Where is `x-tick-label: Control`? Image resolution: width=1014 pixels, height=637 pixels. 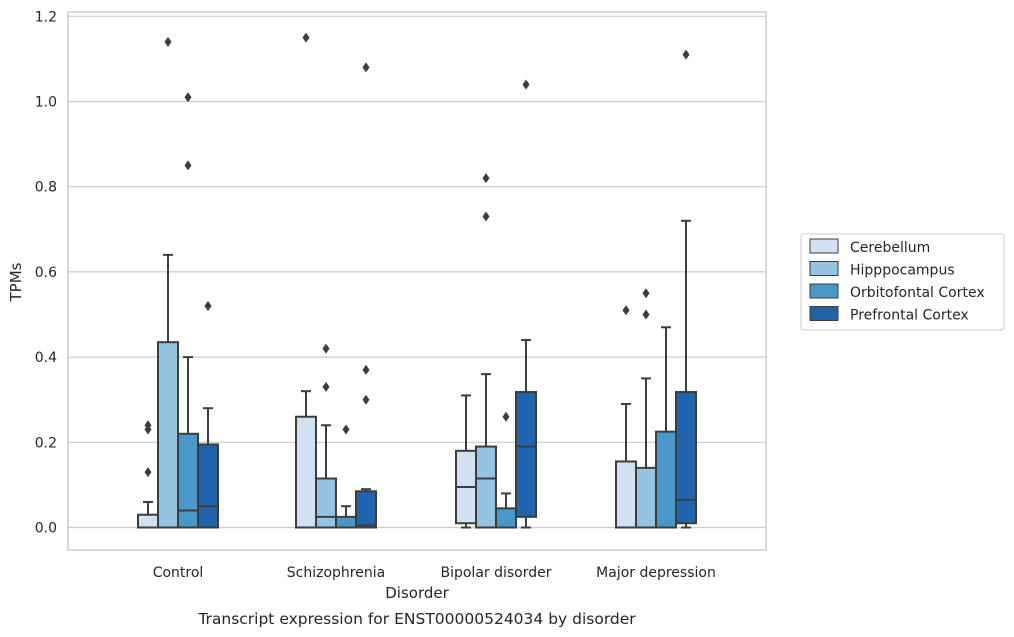
x-tick-label: Control is located at coordinates (178, 573).